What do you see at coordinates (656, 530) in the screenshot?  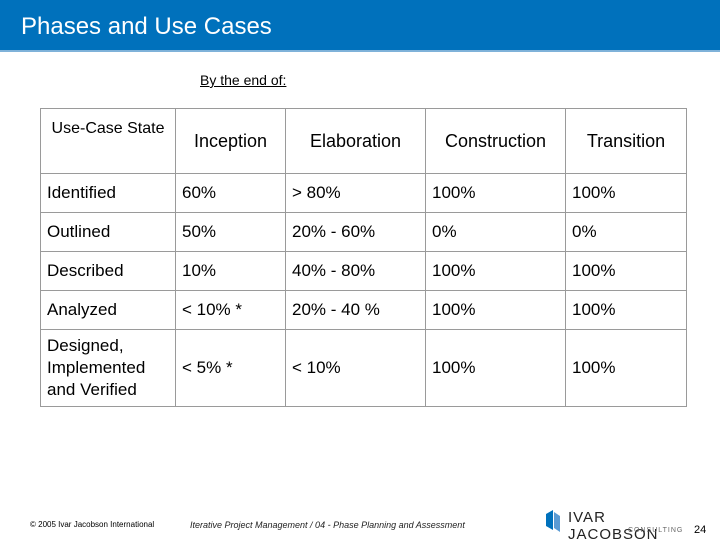 I see `logo-subtitle: CONSULTING` at bounding box center [656, 530].